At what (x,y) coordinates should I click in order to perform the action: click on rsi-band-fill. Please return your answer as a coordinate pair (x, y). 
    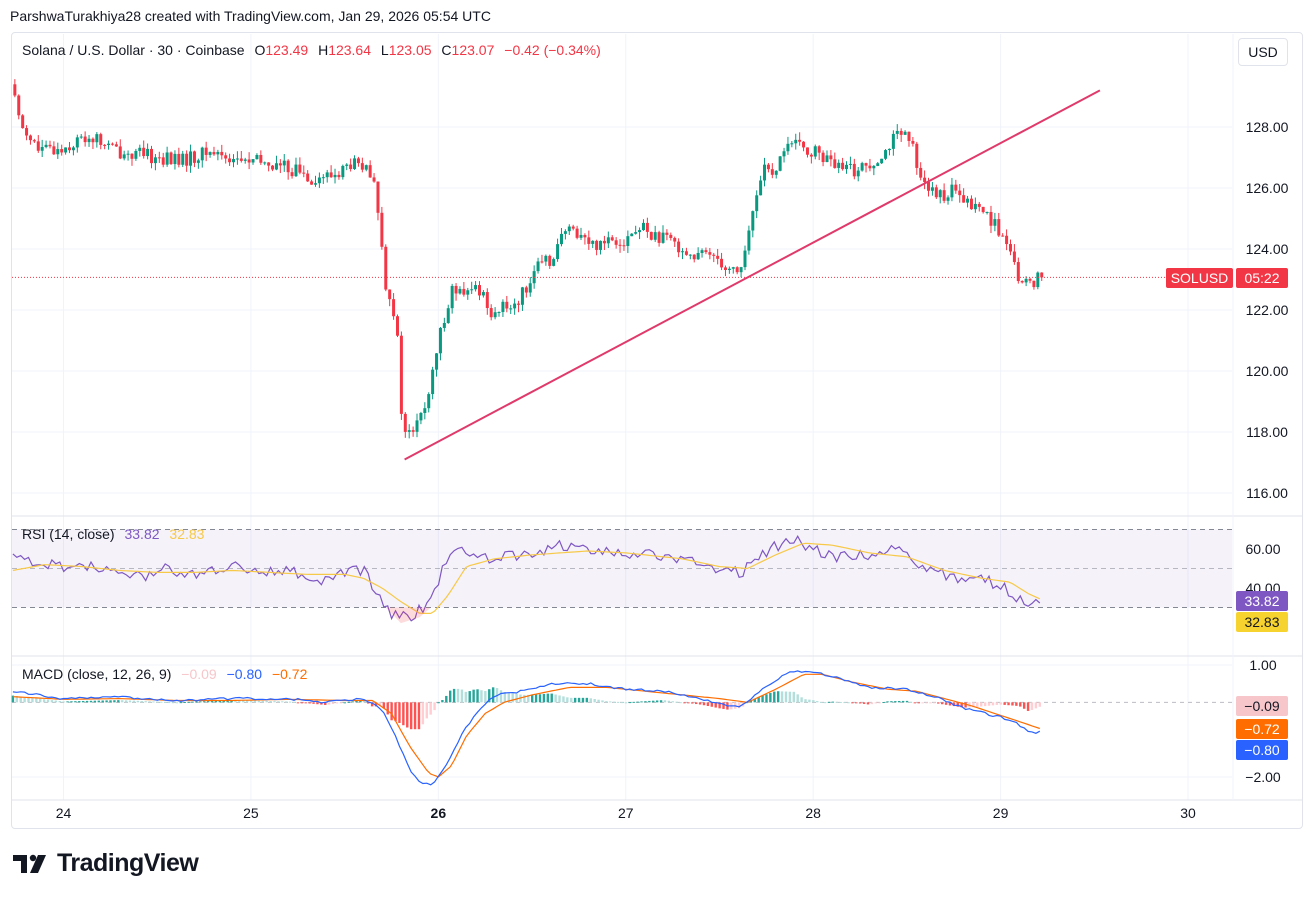
    Looking at the image, I should click on (622, 568).